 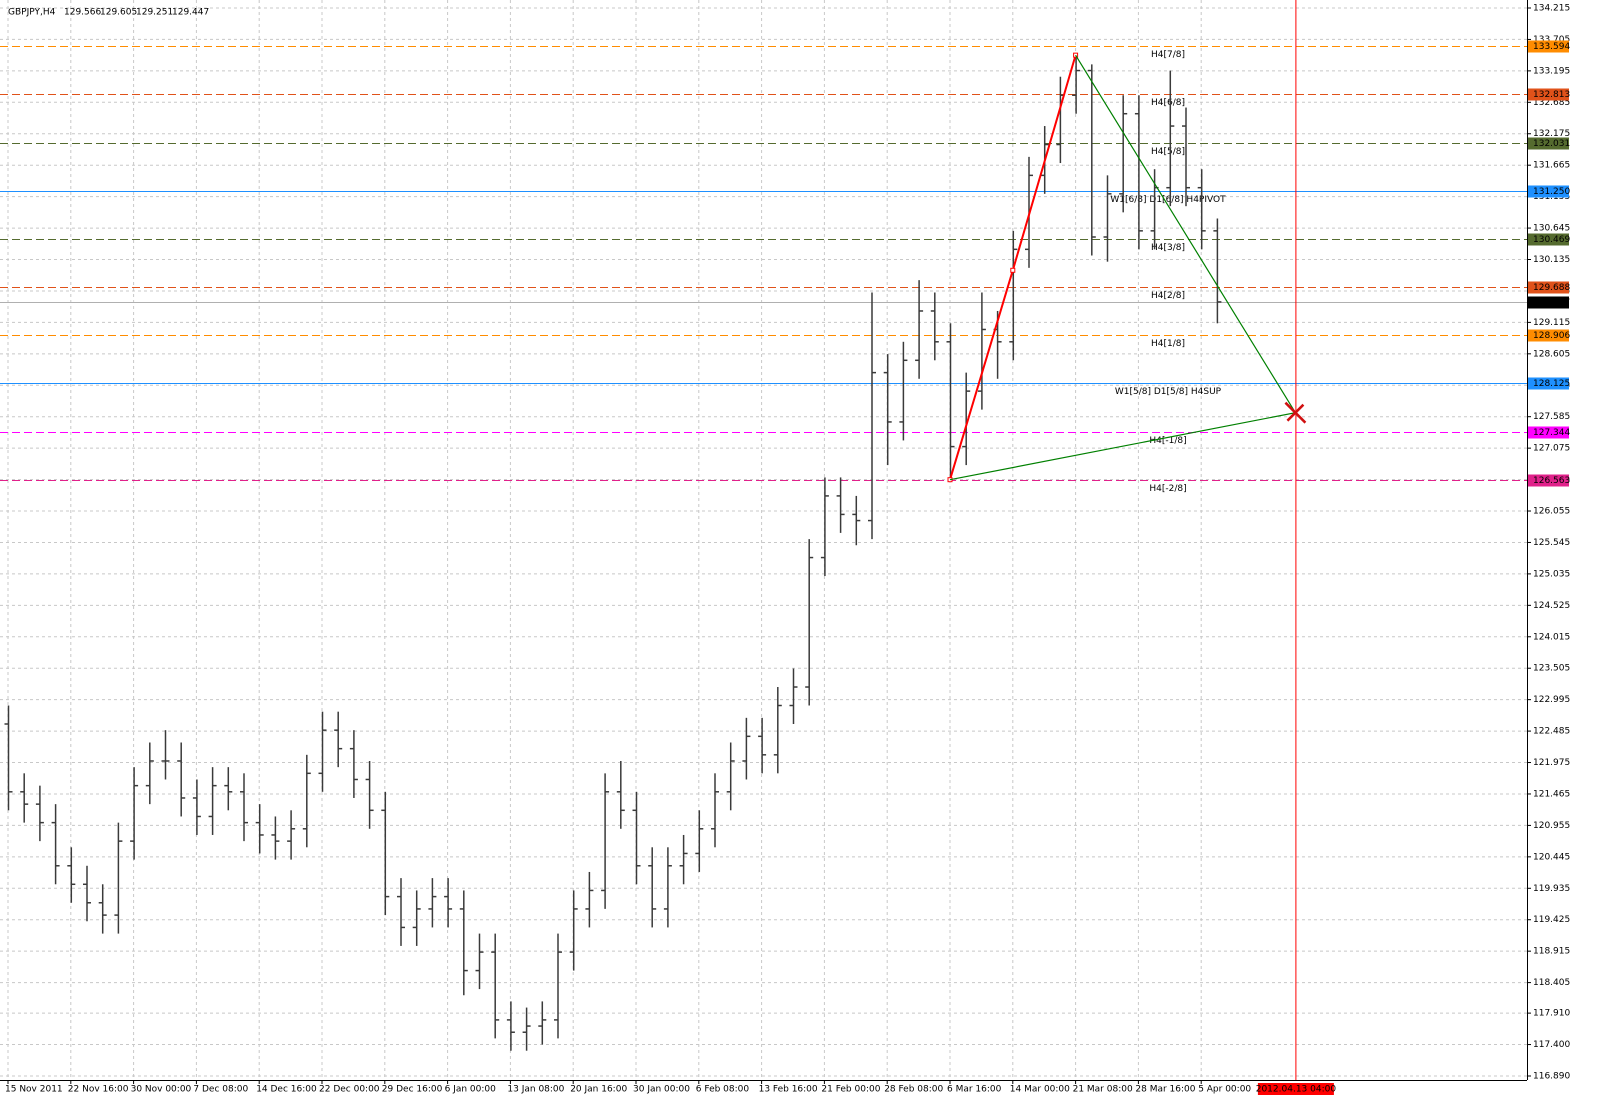 What do you see at coordinates (1168, 55) in the screenshot?
I see `level-label: H4[7/8]` at bounding box center [1168, 55].